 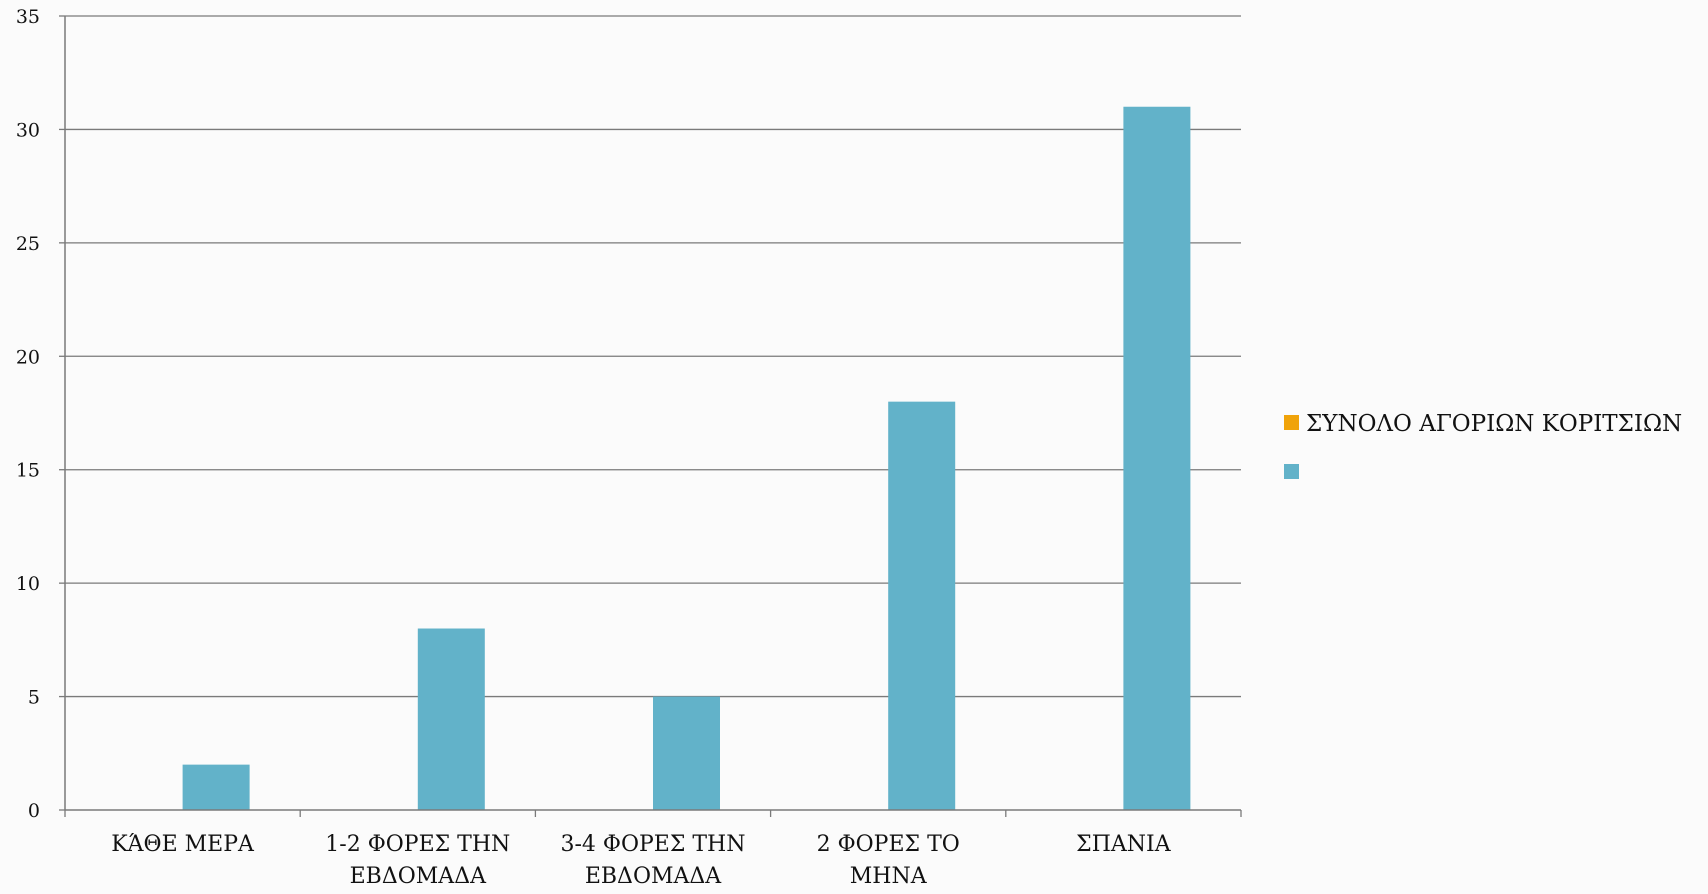 What do you see at coordinates (28, 357) in the screenshot?
I see `y-tick-label: 20` at bounding box center [28, 357].